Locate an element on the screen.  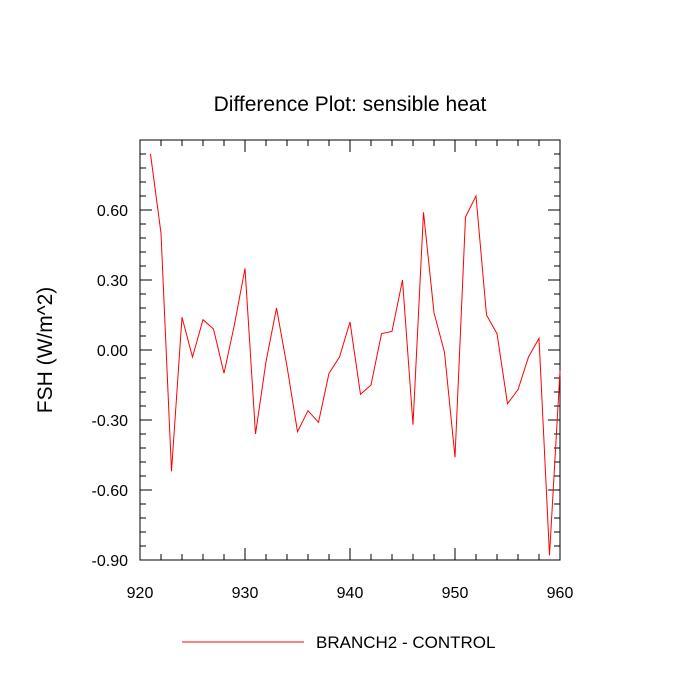
y-tick-label: 0.00 is located at coordinates (112, 351).